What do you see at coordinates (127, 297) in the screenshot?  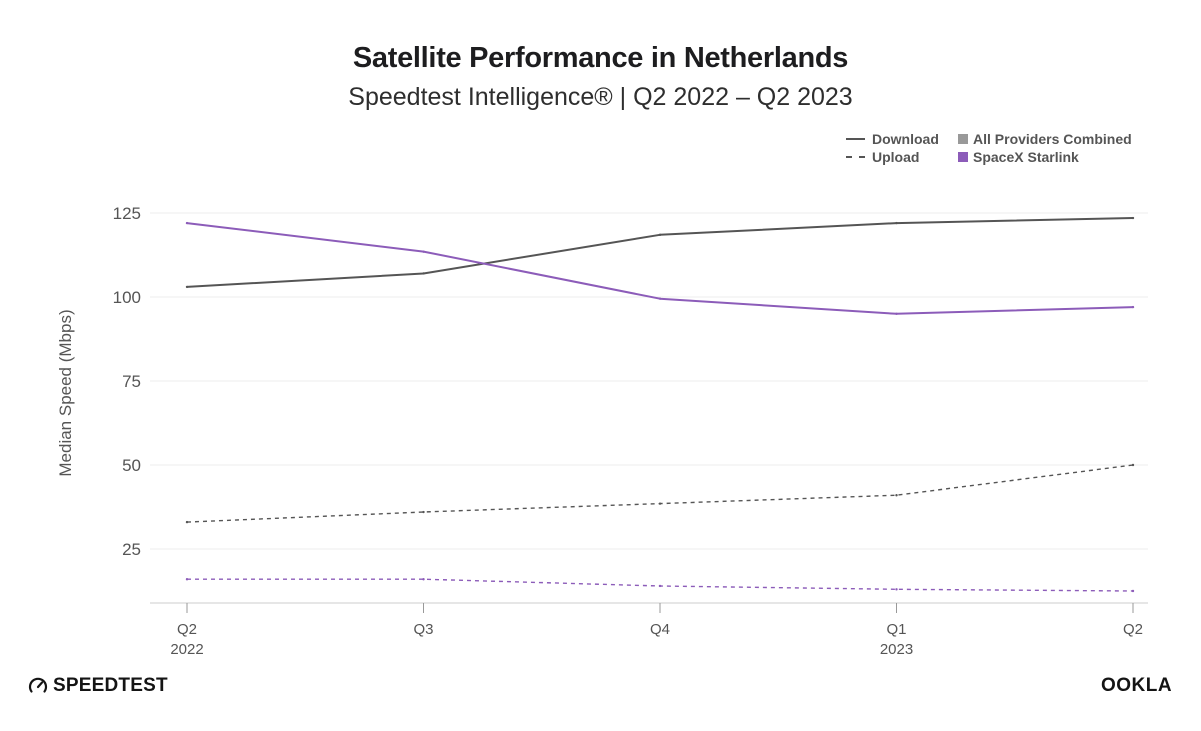 I see `y-tick-label: 100` at bounding box center [127, 297].